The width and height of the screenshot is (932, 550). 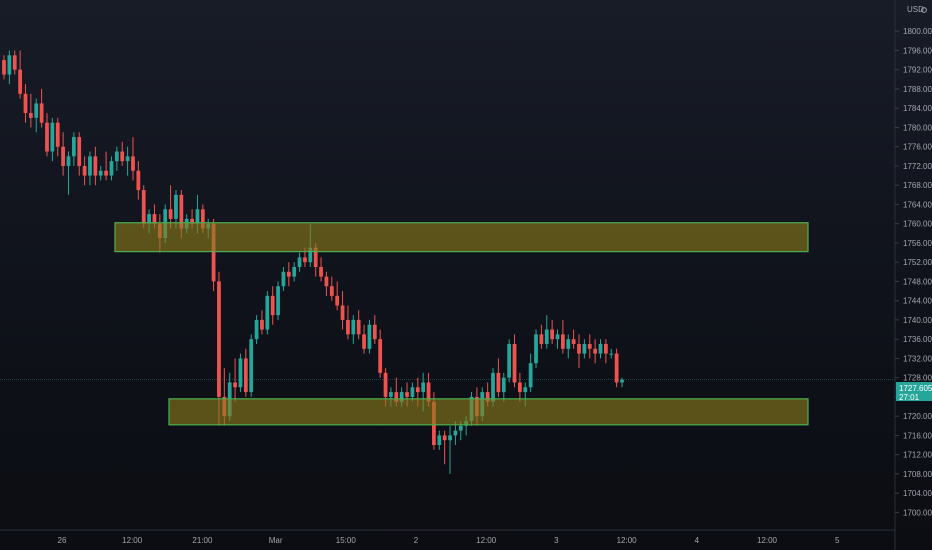 What do you see at coordinates (917, 185) in the screenshot?
I see `y-tick-label: 1768.000` at bounding box center [917, 185].